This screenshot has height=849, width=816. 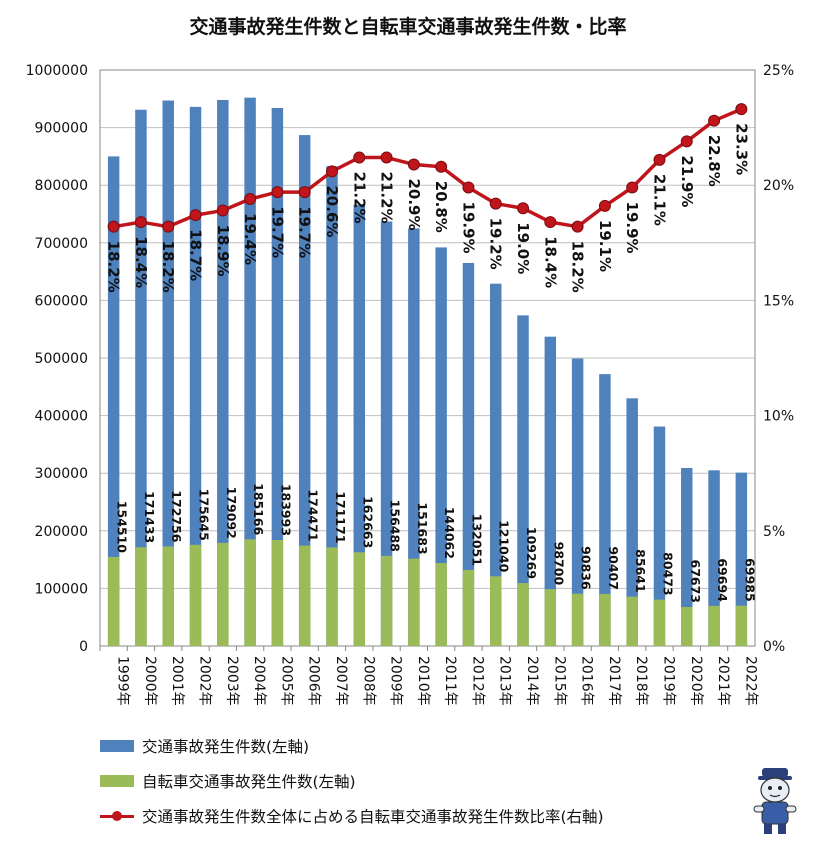 I want to click on bar-bicycle-label: 171171, so click(x=340, y=517).